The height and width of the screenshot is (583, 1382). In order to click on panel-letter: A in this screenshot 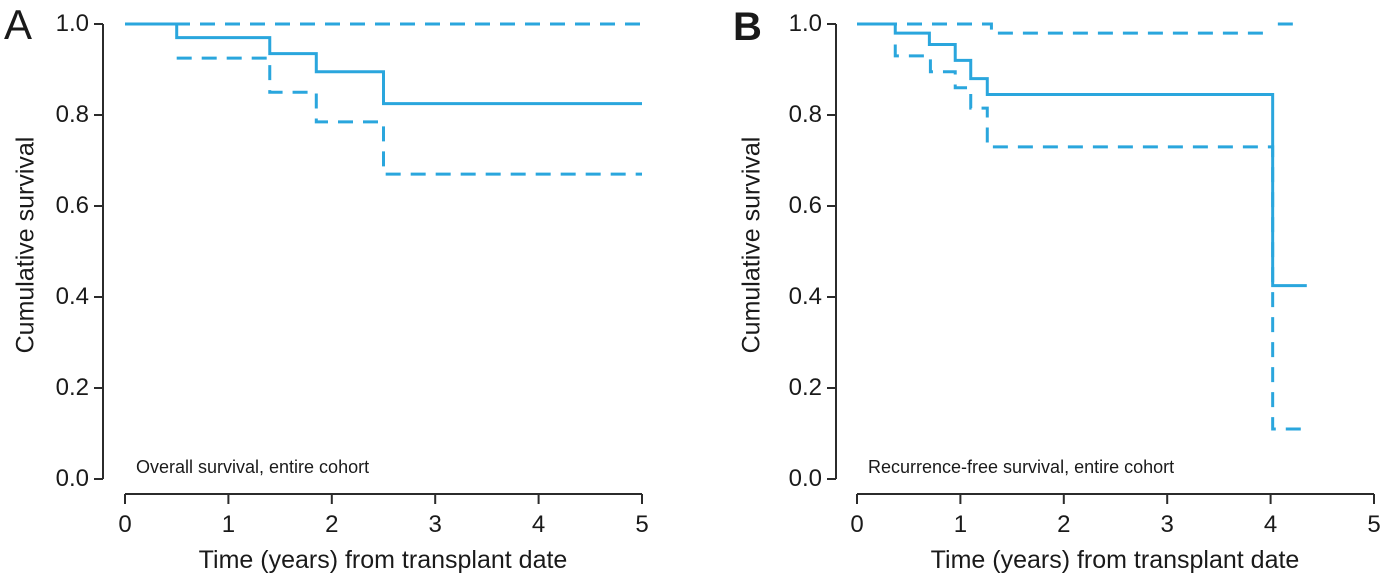, I will do `click(18, 24)`.